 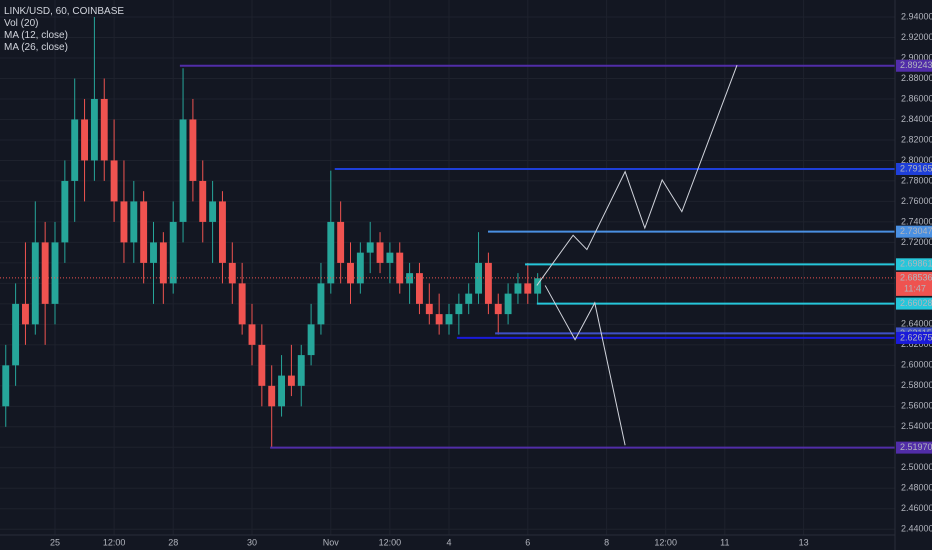 What do you see at coordinates (916, 467) in the screenshot?
I see `y-tick-label: 2.50000` at bounding box center [916, 467].